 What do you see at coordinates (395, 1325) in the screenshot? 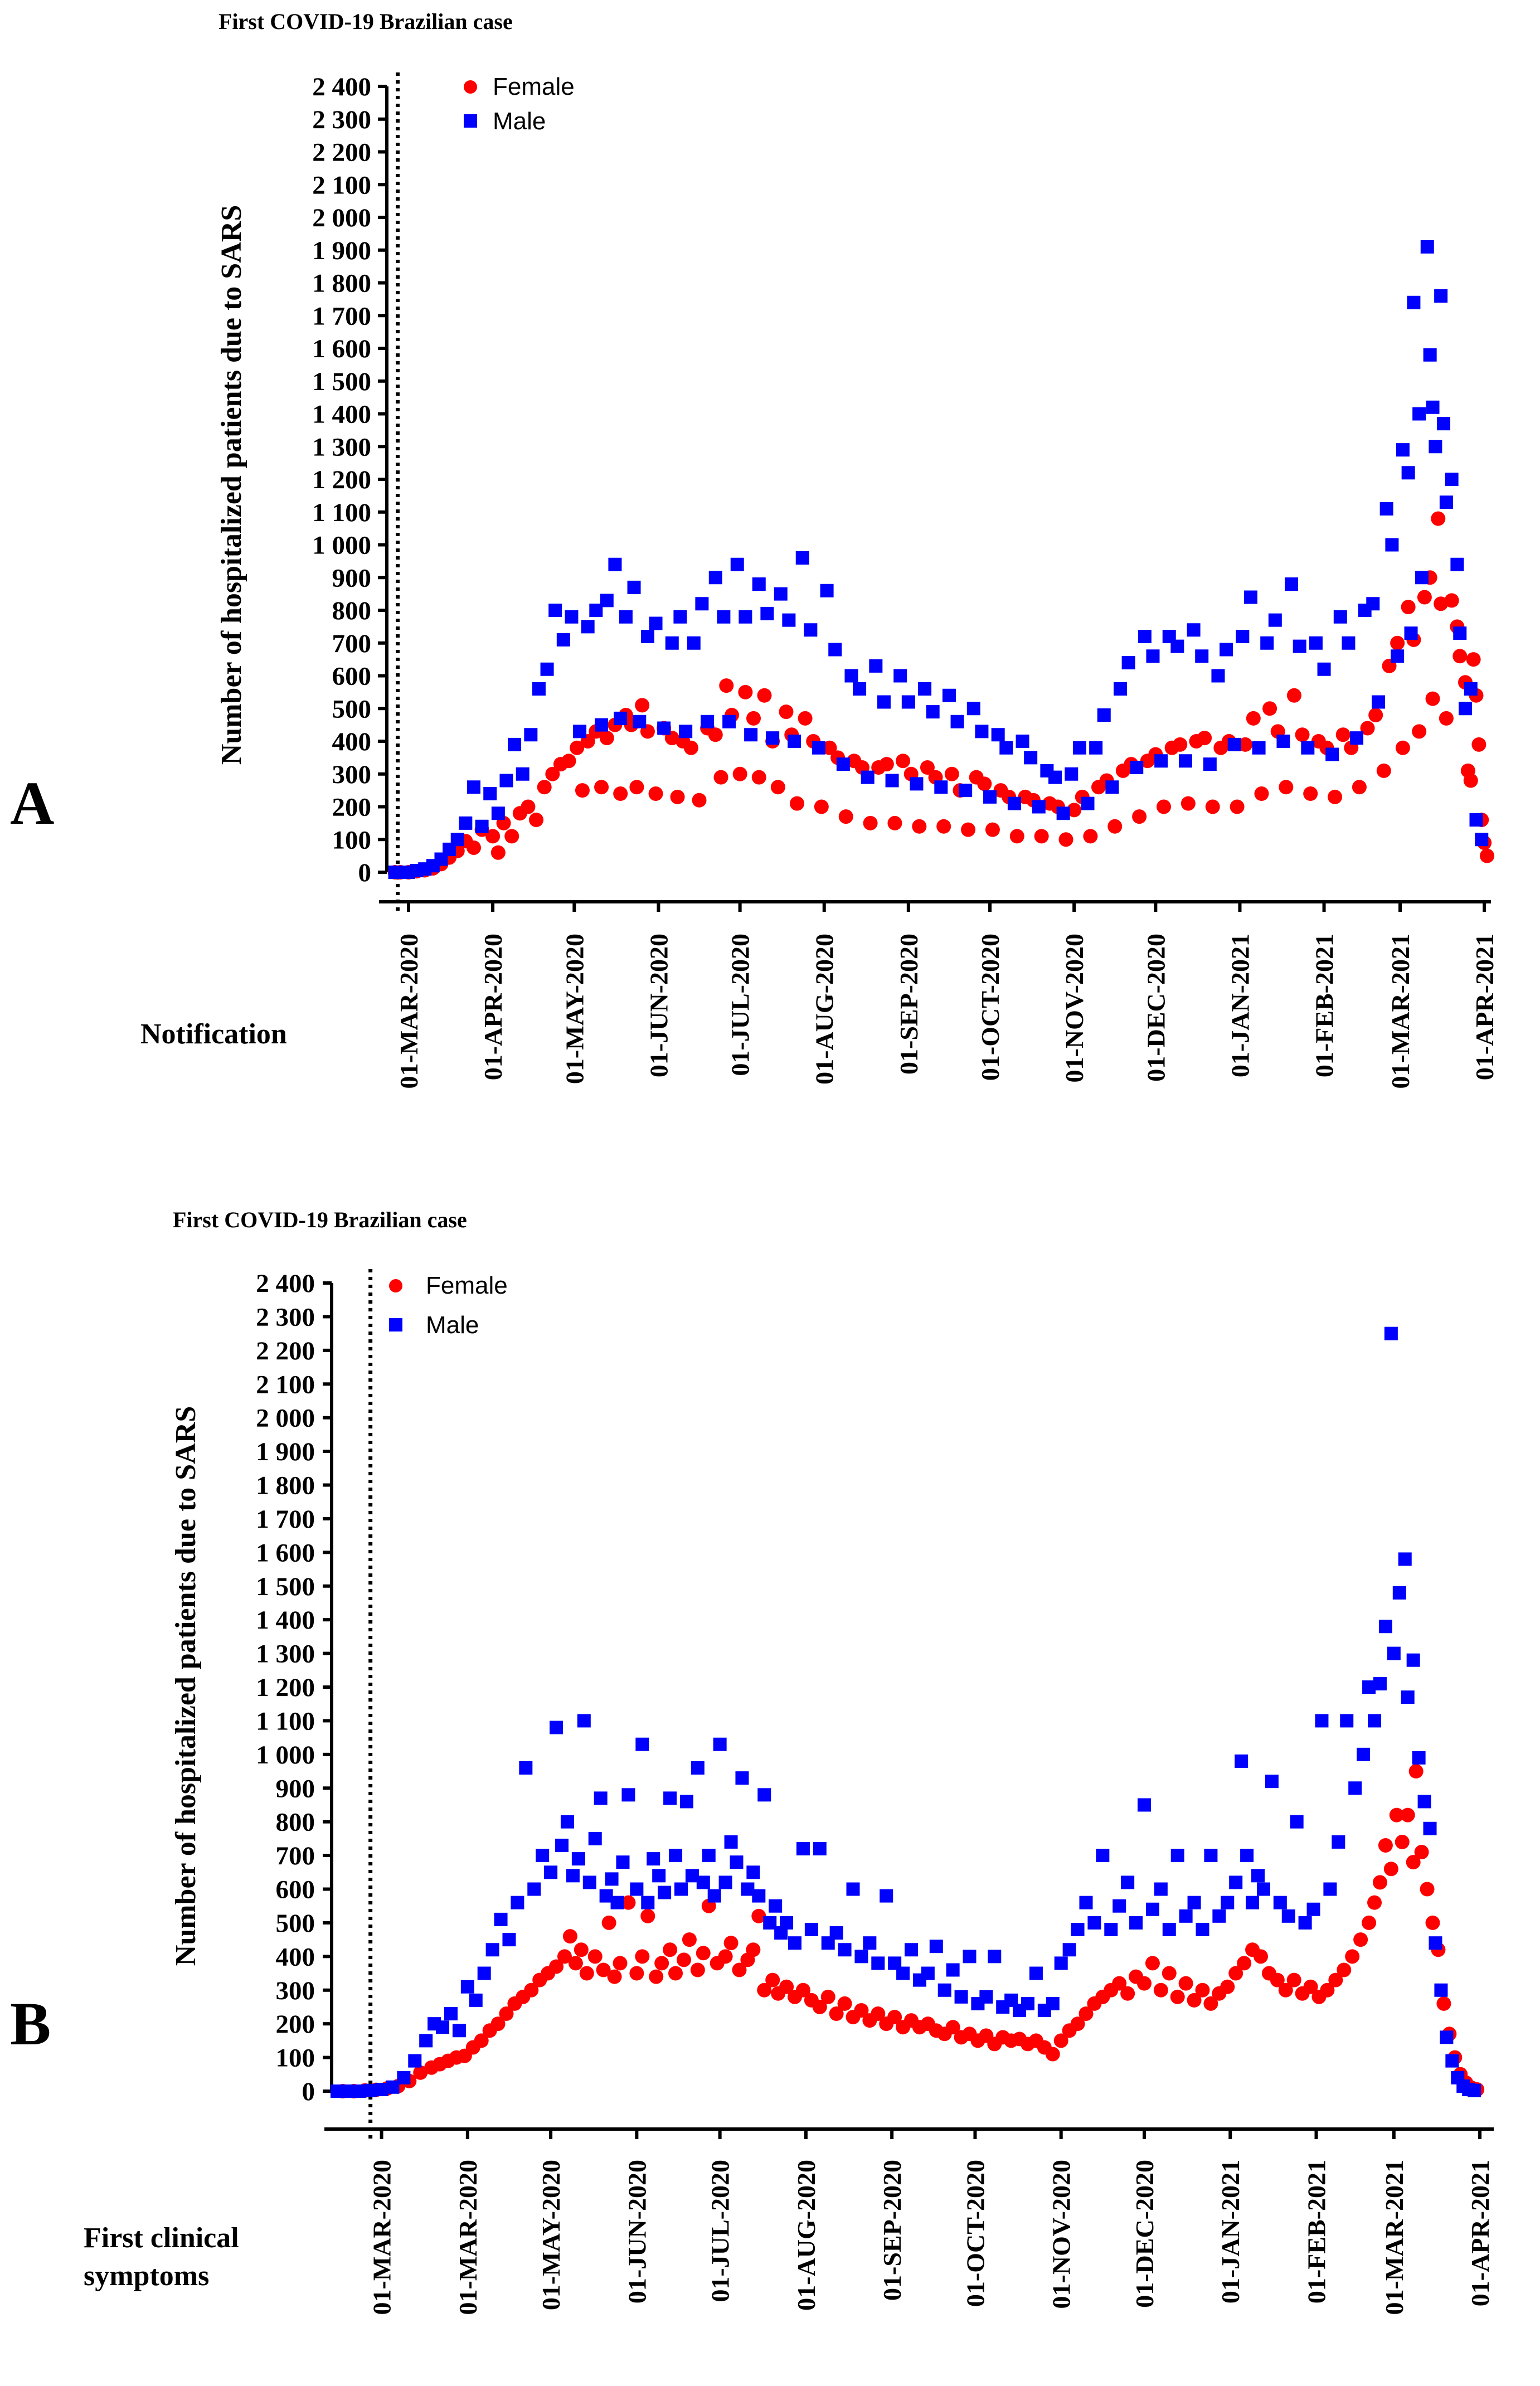
I see `legend-male-marker` at bounding box center [395, 1325].